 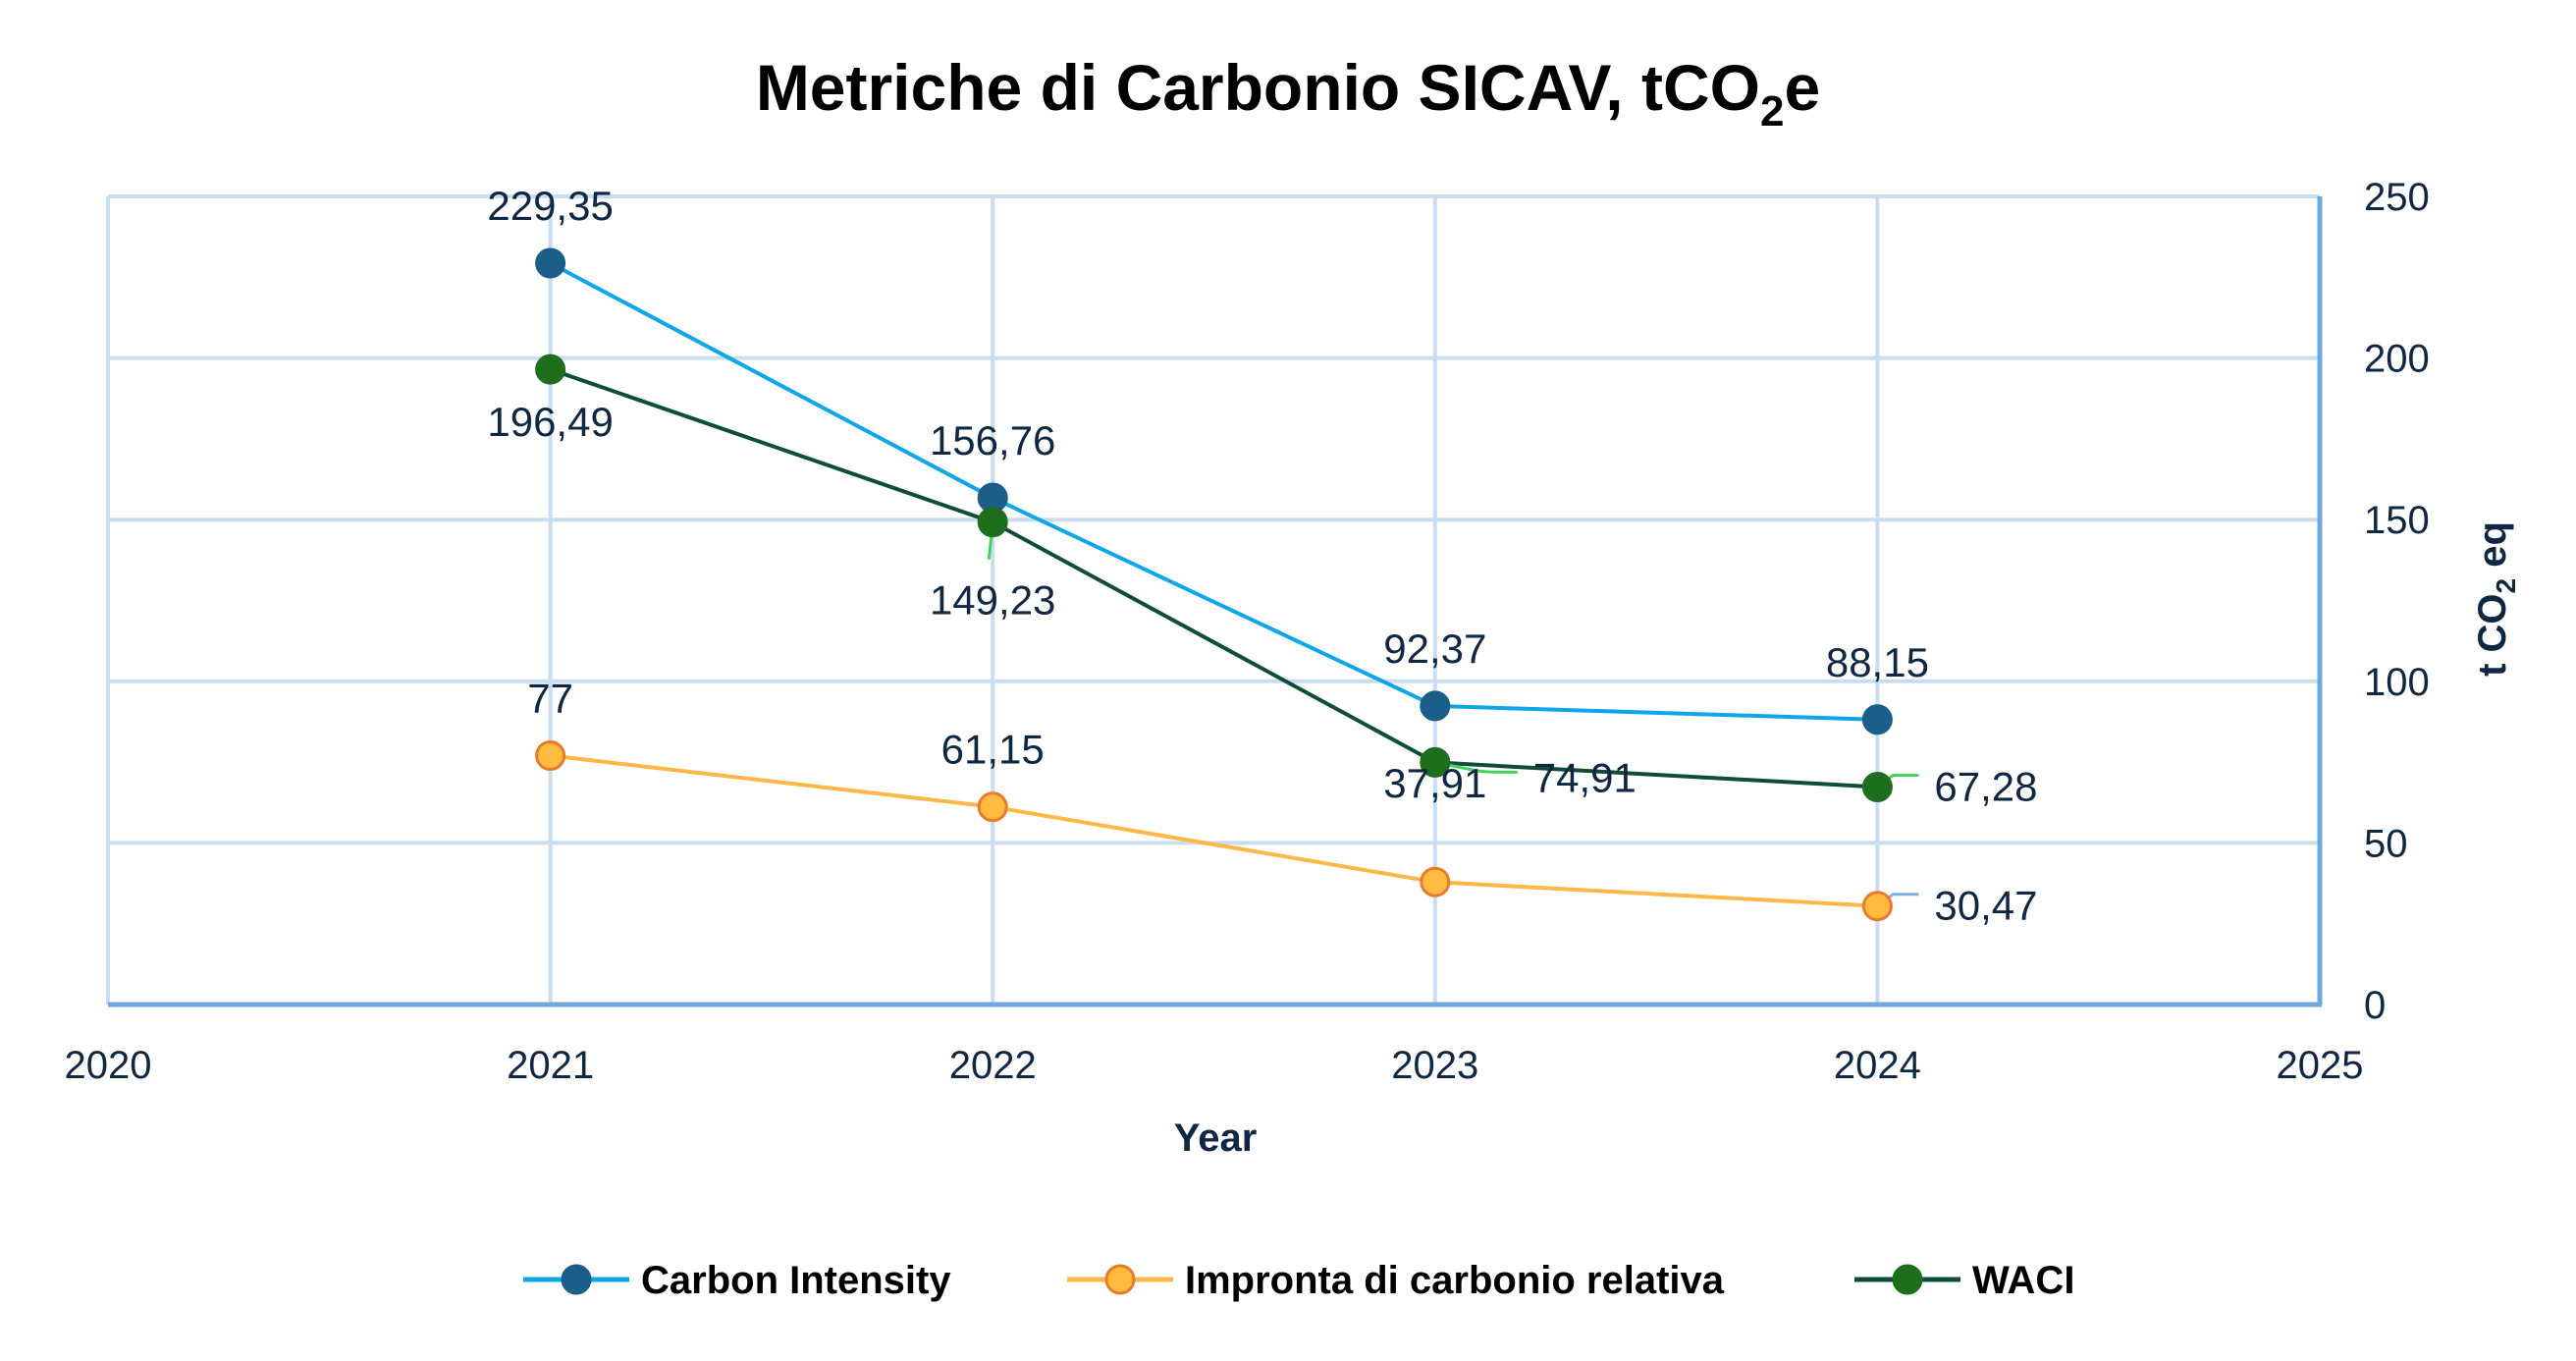 What do you see at coordinates (550, 422) in the screenshot?
I see `data-label-waci: 196,49` at bounding box center [550, 422].